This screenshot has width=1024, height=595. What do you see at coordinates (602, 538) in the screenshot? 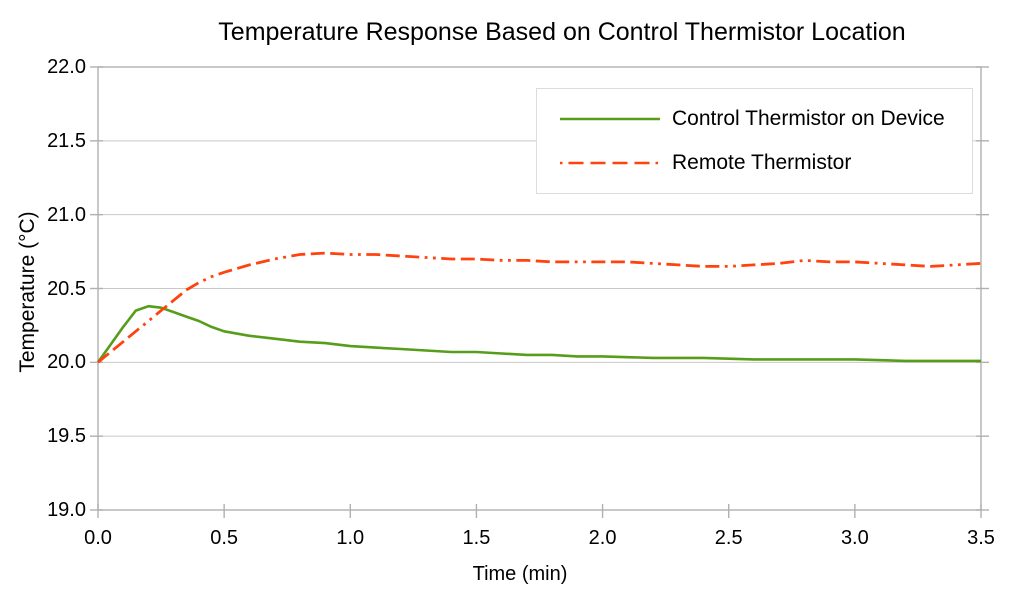
I see `x-axis-tick-label: 2.0` at bounding box center [602, 538].